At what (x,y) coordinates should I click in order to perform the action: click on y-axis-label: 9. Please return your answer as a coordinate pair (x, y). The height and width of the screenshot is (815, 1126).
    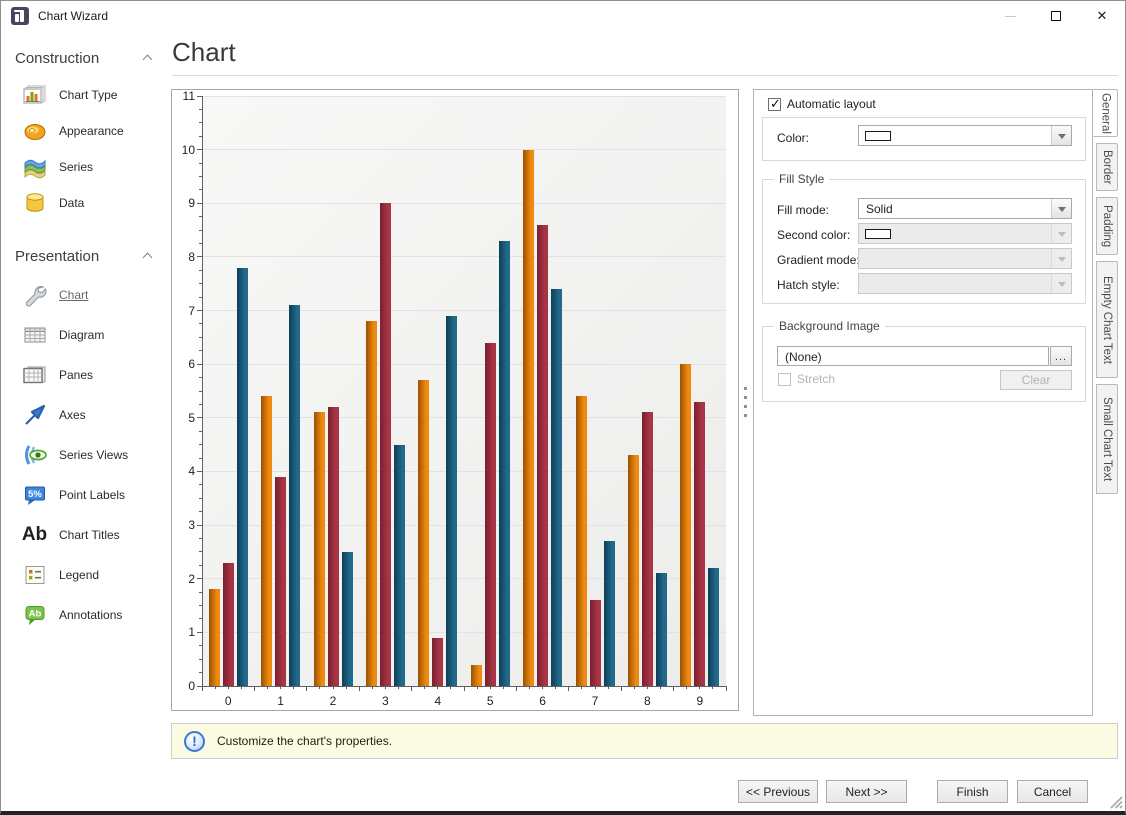
    Looking at the image, I should click on (191, 203).